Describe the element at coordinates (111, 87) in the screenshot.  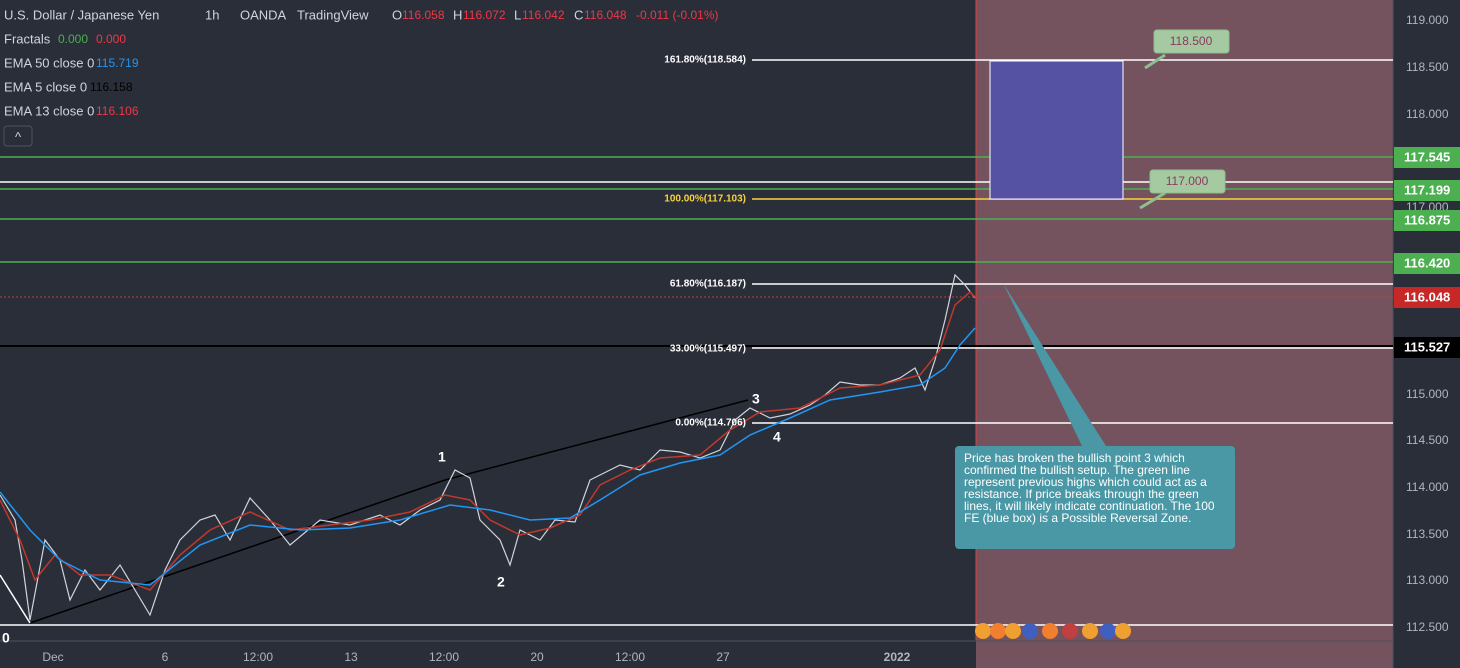
I see `indicator-value: 116.158` at that location.